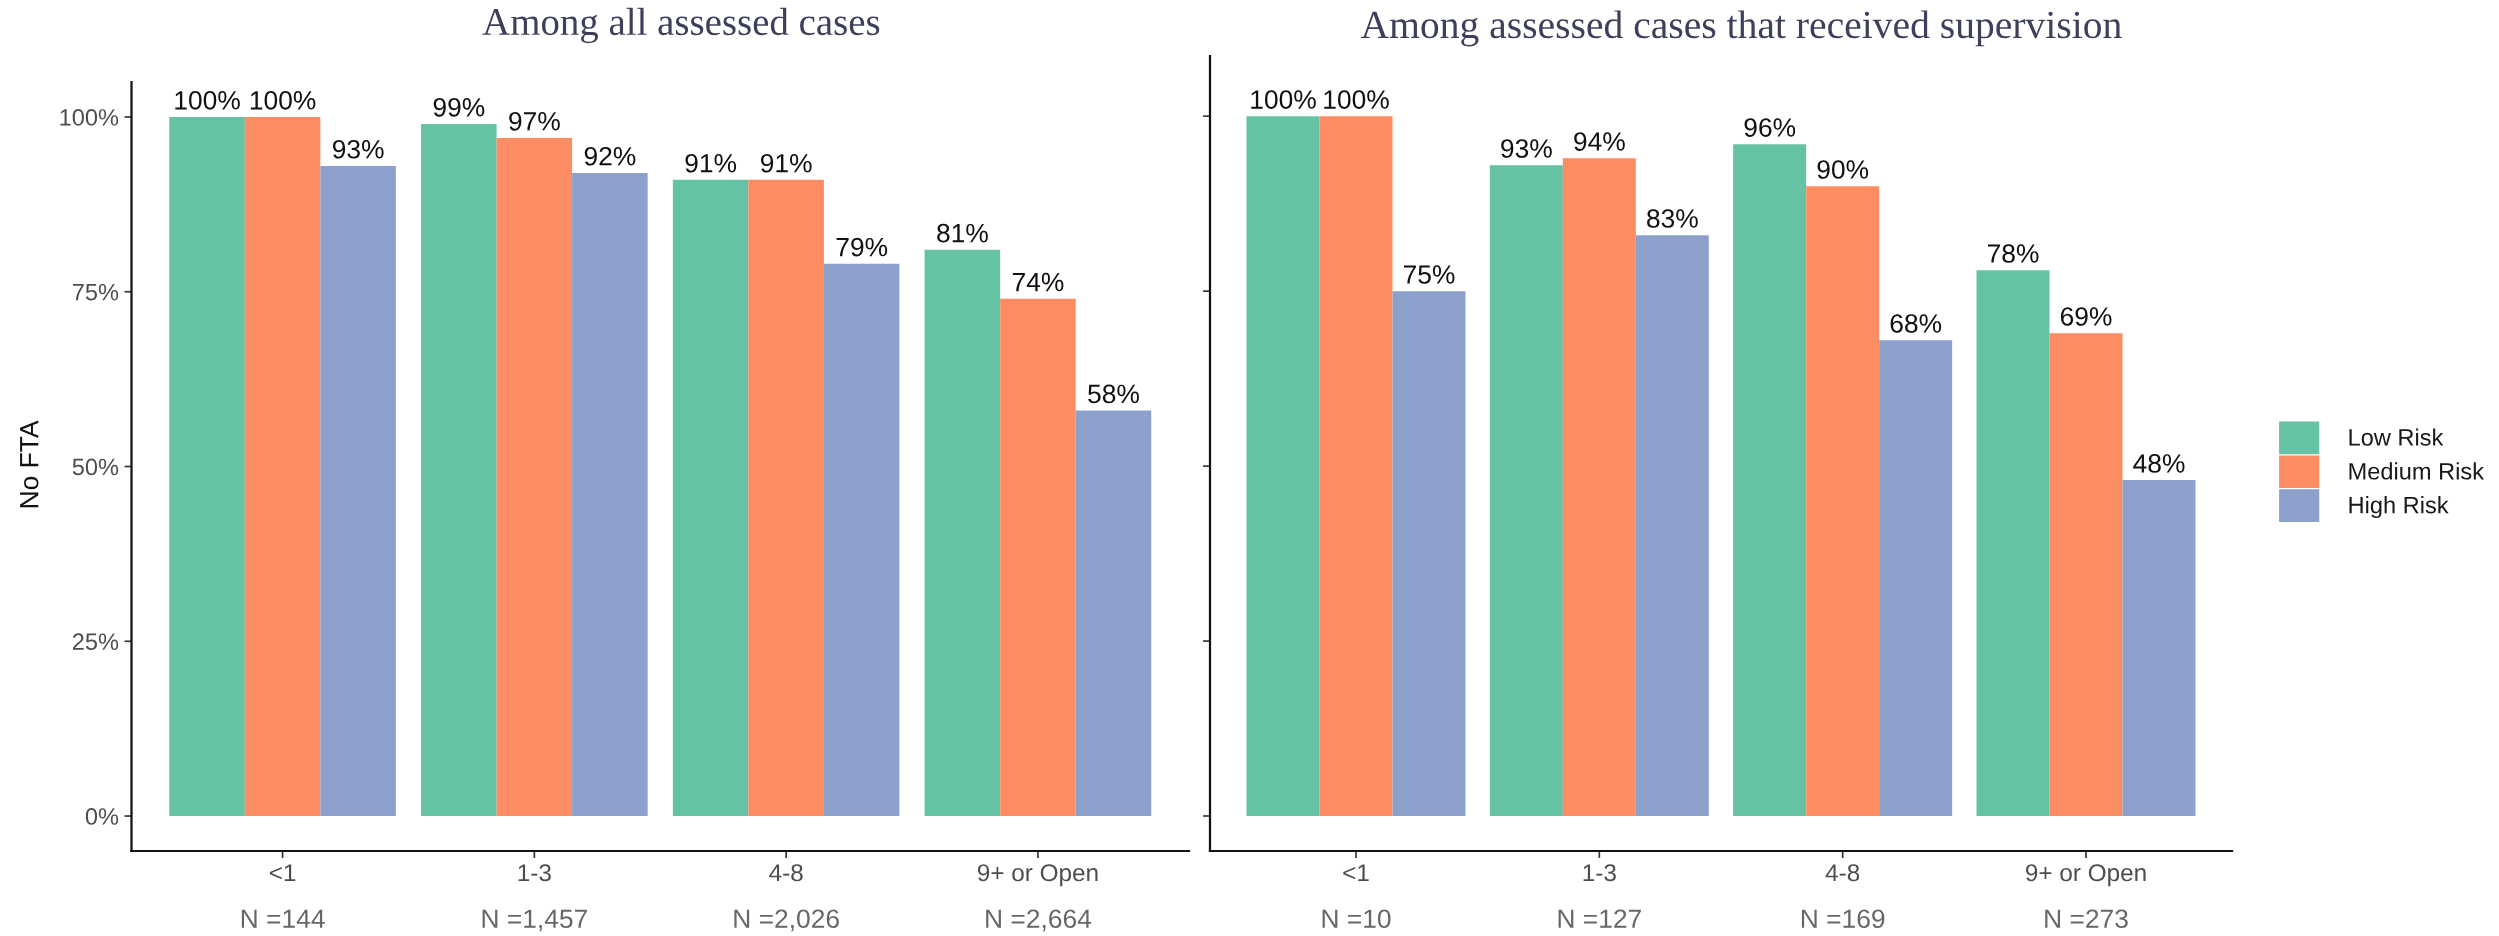 The image size is (2499, 936). What do you see at coordinates (786, 920) in the screenshot?
I see `text: N =2,026` at bounding box center [786, 920].